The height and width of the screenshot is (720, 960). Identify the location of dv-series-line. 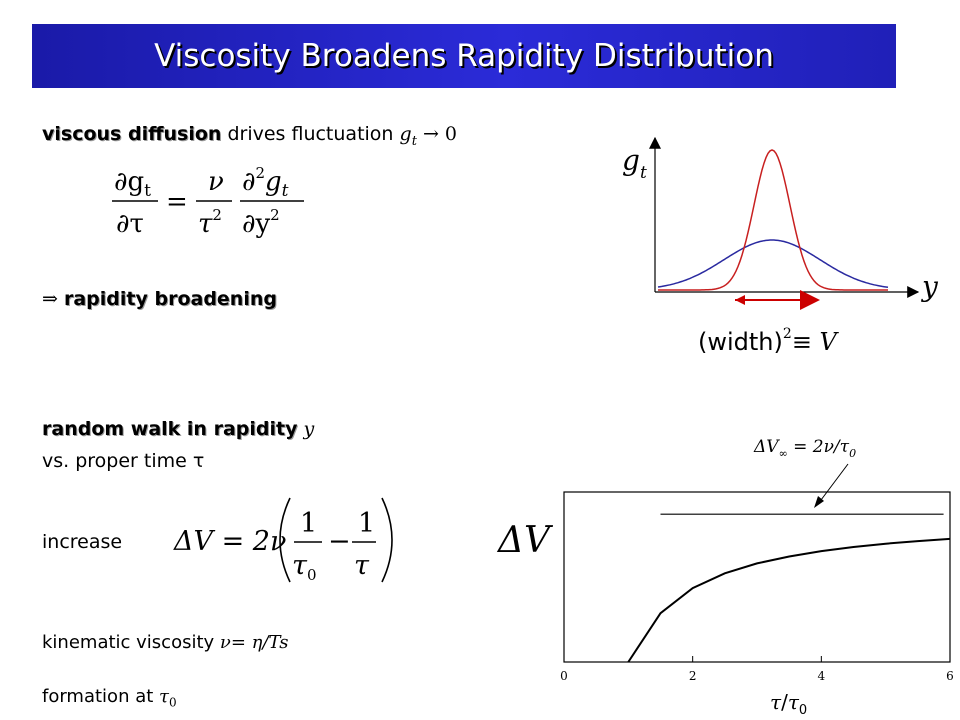
(789, 600).